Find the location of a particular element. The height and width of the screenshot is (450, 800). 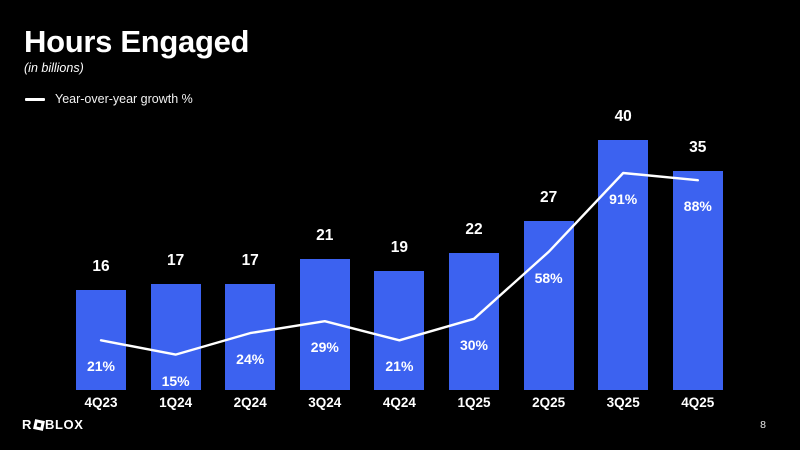

category-label: 3Q24 is located at coordinates (325, 402).